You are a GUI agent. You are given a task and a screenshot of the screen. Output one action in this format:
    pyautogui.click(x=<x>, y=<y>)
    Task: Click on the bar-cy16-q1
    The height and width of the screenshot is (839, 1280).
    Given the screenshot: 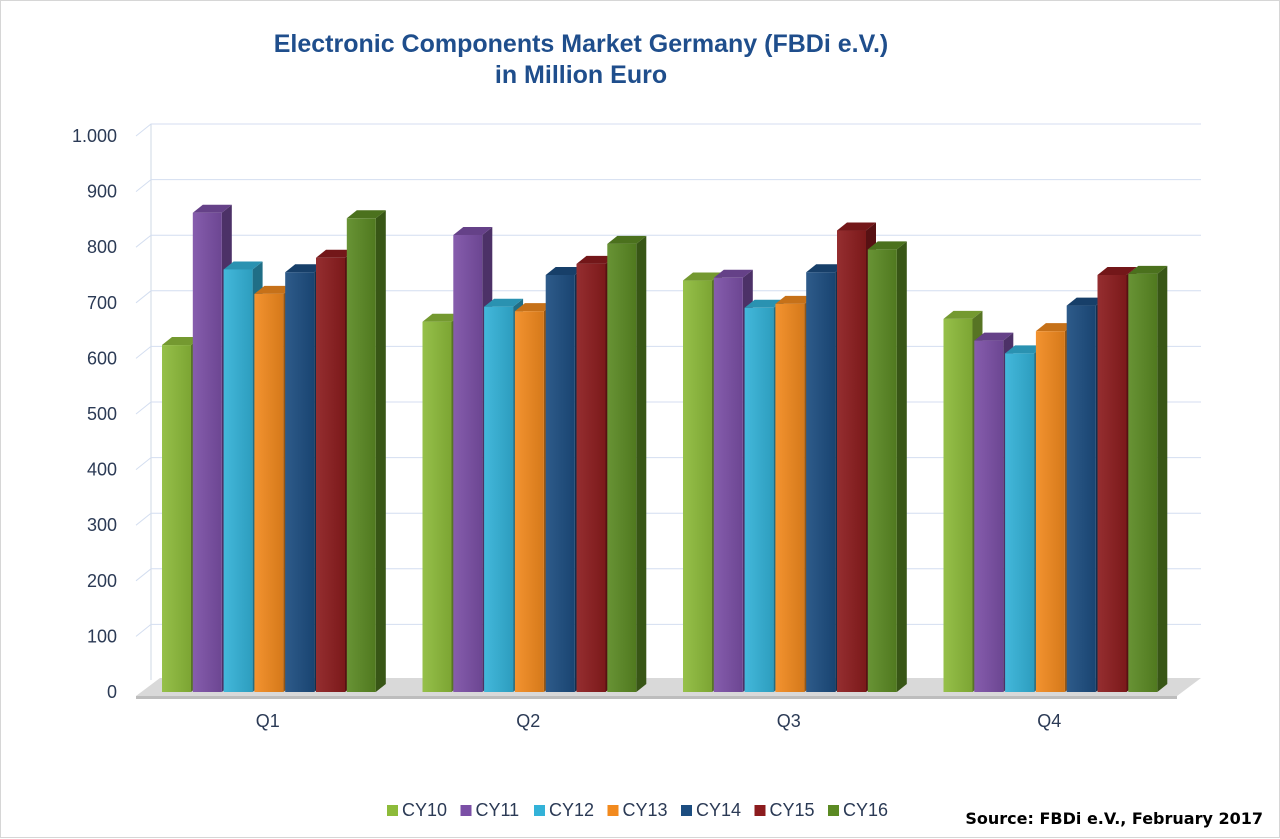 What is the action you would take?
    pyautogui.click(x=366, y=451)
    